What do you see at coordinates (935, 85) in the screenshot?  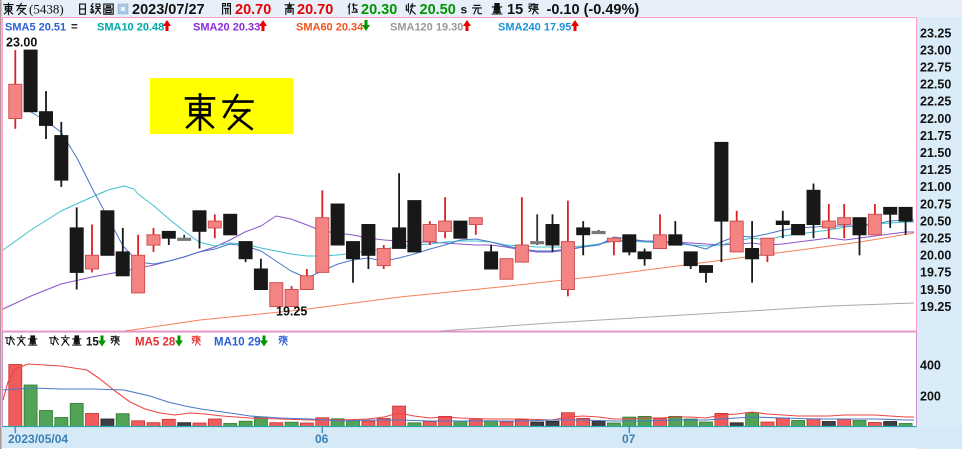 I see `svg-text: 22.50` at bounding box center [935, 85].